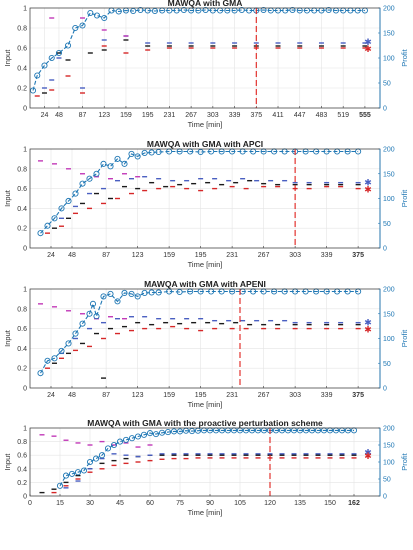 This screenshot has width=413, height=550. I want to click on x-tick-label: 0, so click(30, 503).